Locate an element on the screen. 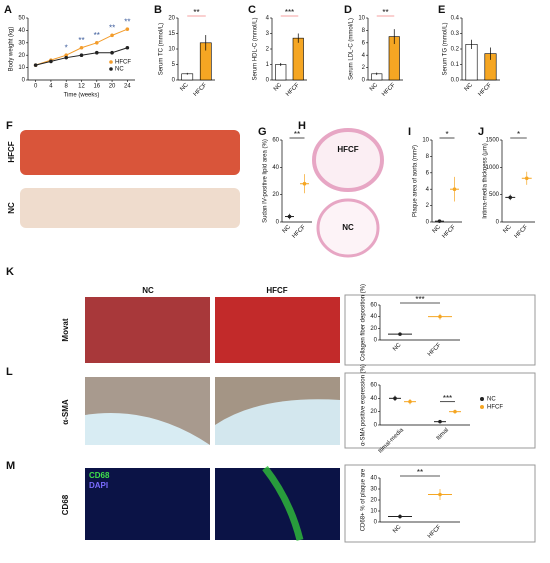 Image resolution: width=550 pixels, height=563 pixels. panel-letter: A is located at coordinates (8, 10).